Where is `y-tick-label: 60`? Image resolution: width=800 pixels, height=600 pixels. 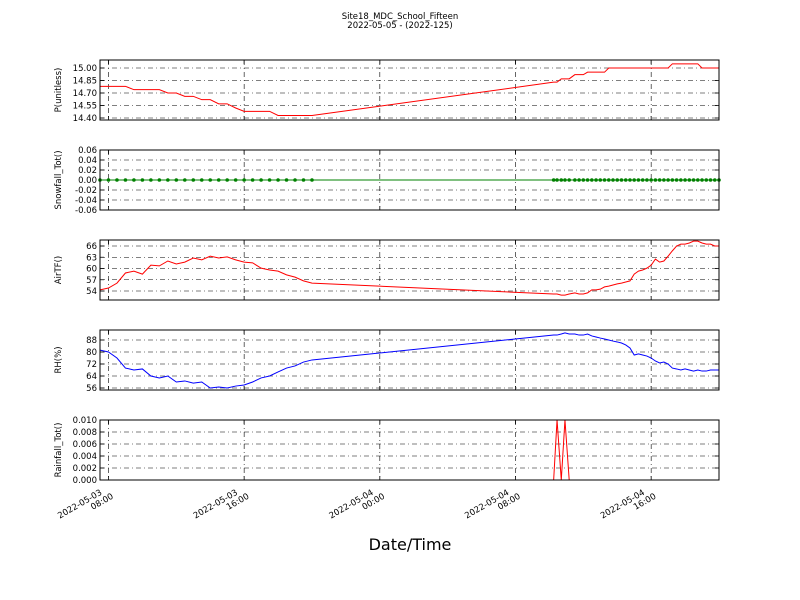 y-tick-label: 60 is located at coordinates (91, 270).